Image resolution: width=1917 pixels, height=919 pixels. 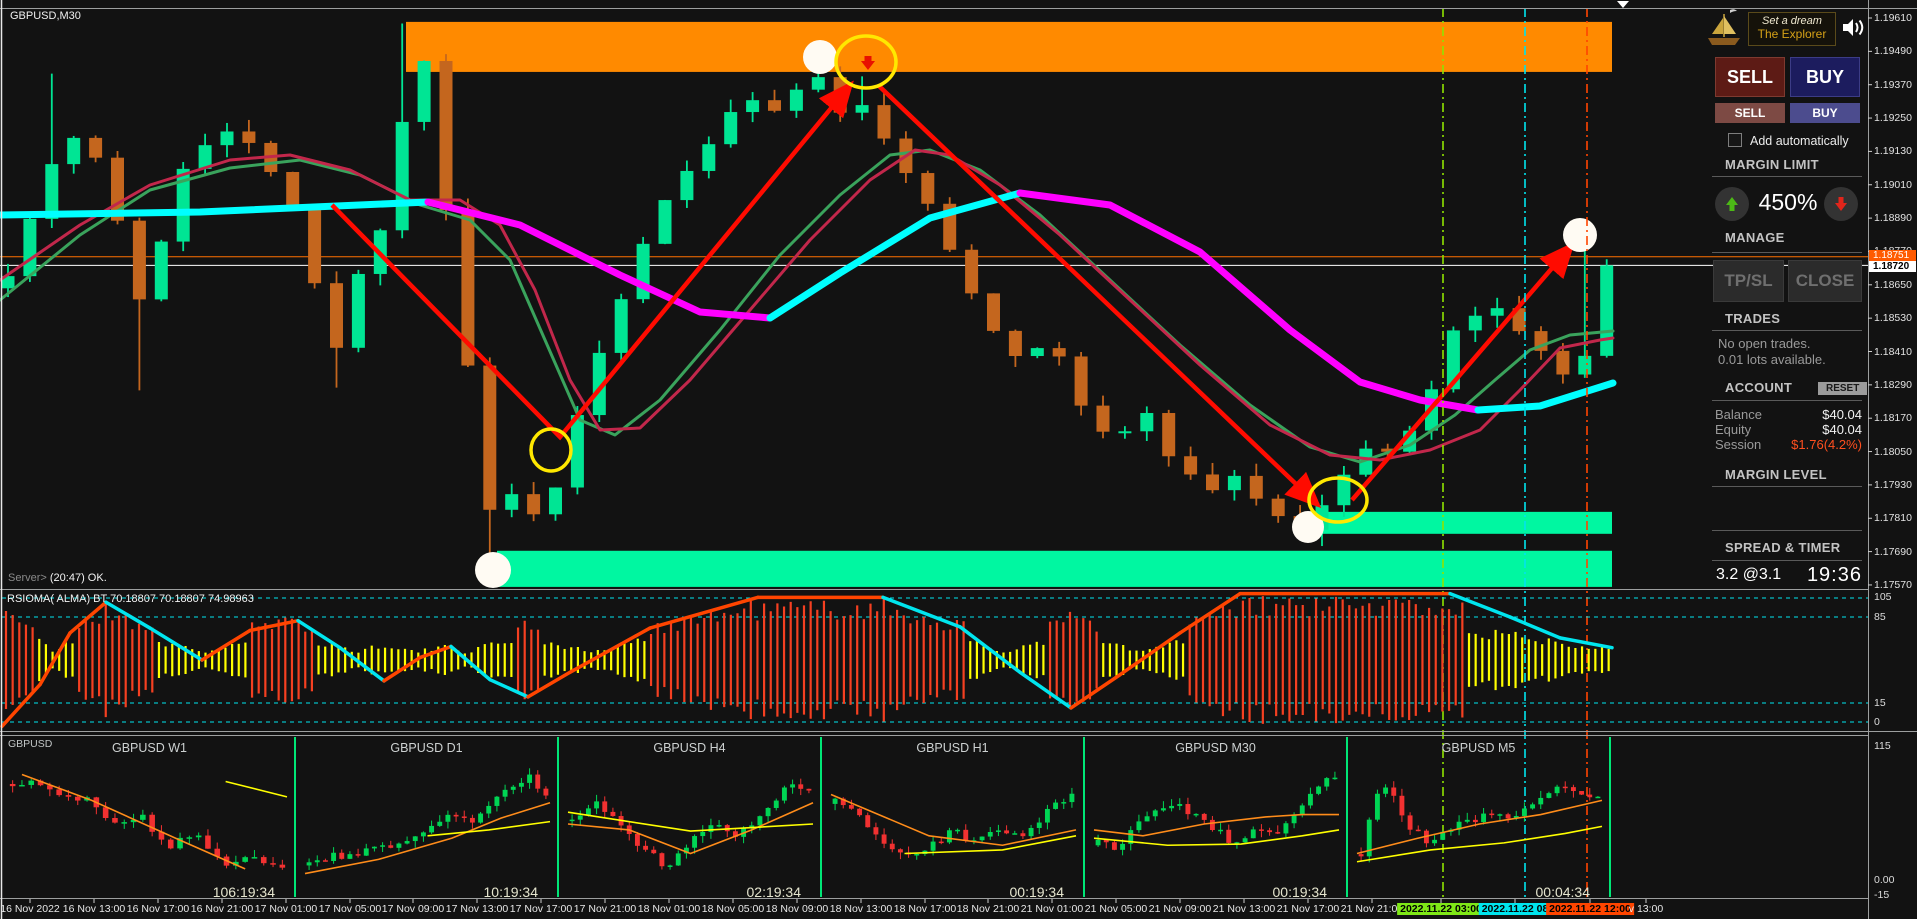 I want to click on time-tick: 16 Nov 17:00, so click(x=158, y=909).